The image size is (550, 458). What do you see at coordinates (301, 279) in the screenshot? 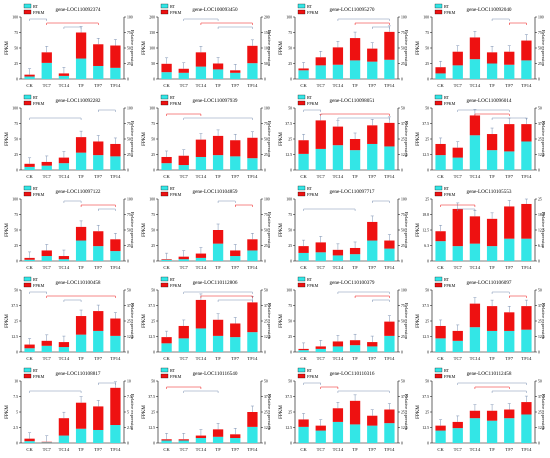
I see `legend-swatch-rt` at bounding box center [301, 279].